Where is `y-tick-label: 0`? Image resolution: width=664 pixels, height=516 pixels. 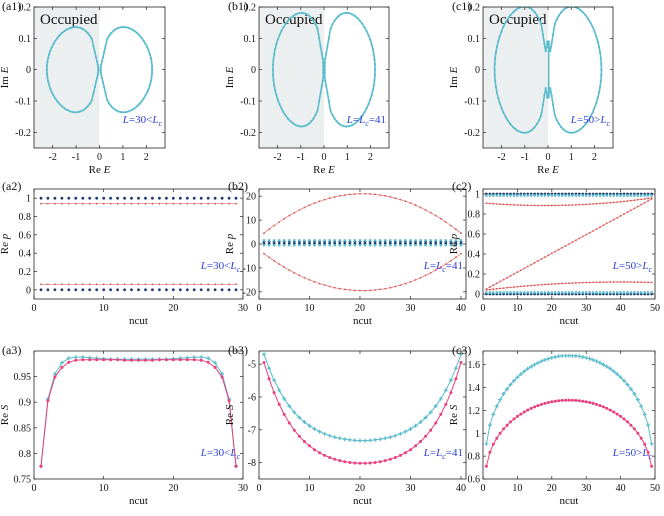 y-tick-label: 0 is located at coordinates (477, 70).